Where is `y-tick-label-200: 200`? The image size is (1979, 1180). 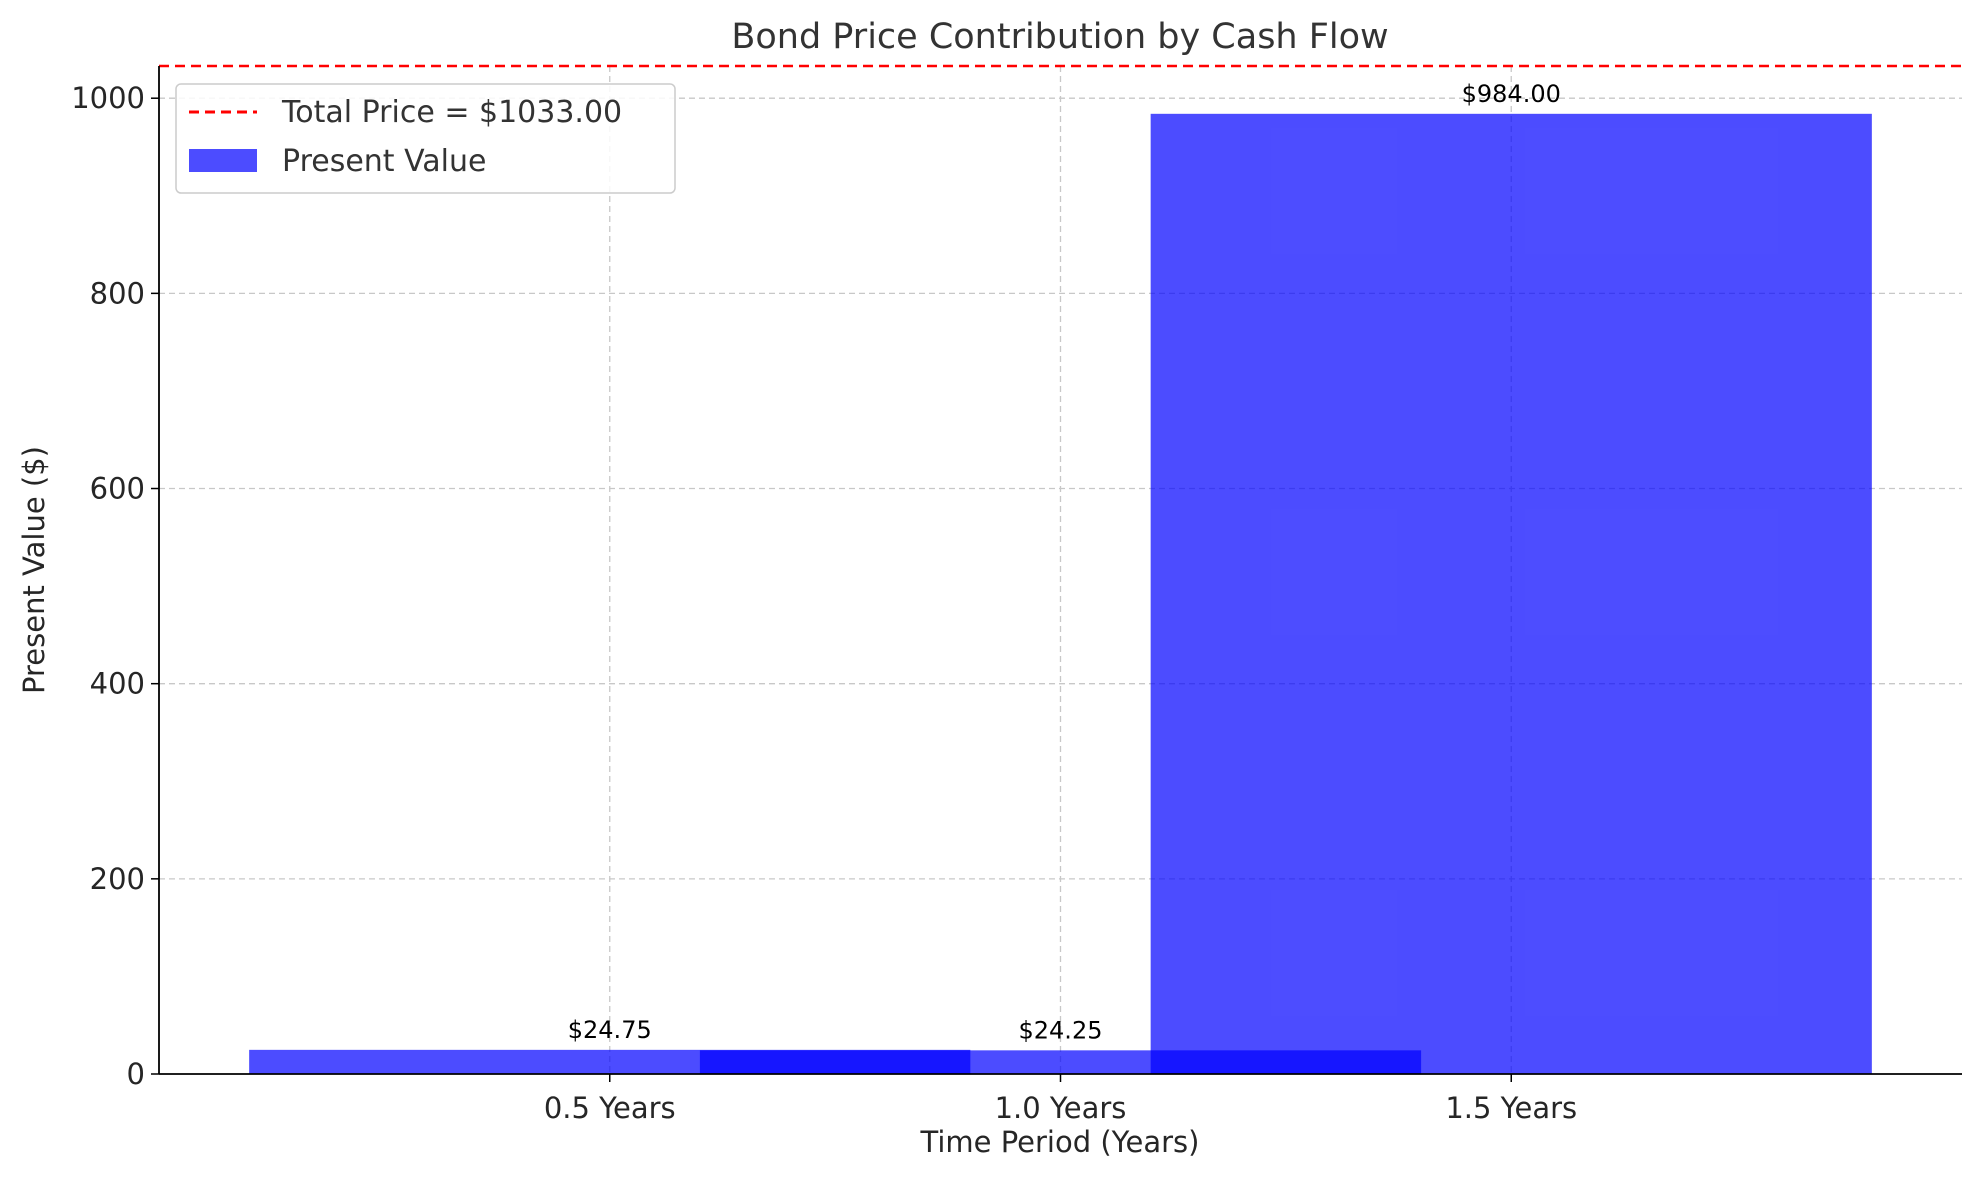
y-tick-label-200: 200 is located at coordinates (117, 879).